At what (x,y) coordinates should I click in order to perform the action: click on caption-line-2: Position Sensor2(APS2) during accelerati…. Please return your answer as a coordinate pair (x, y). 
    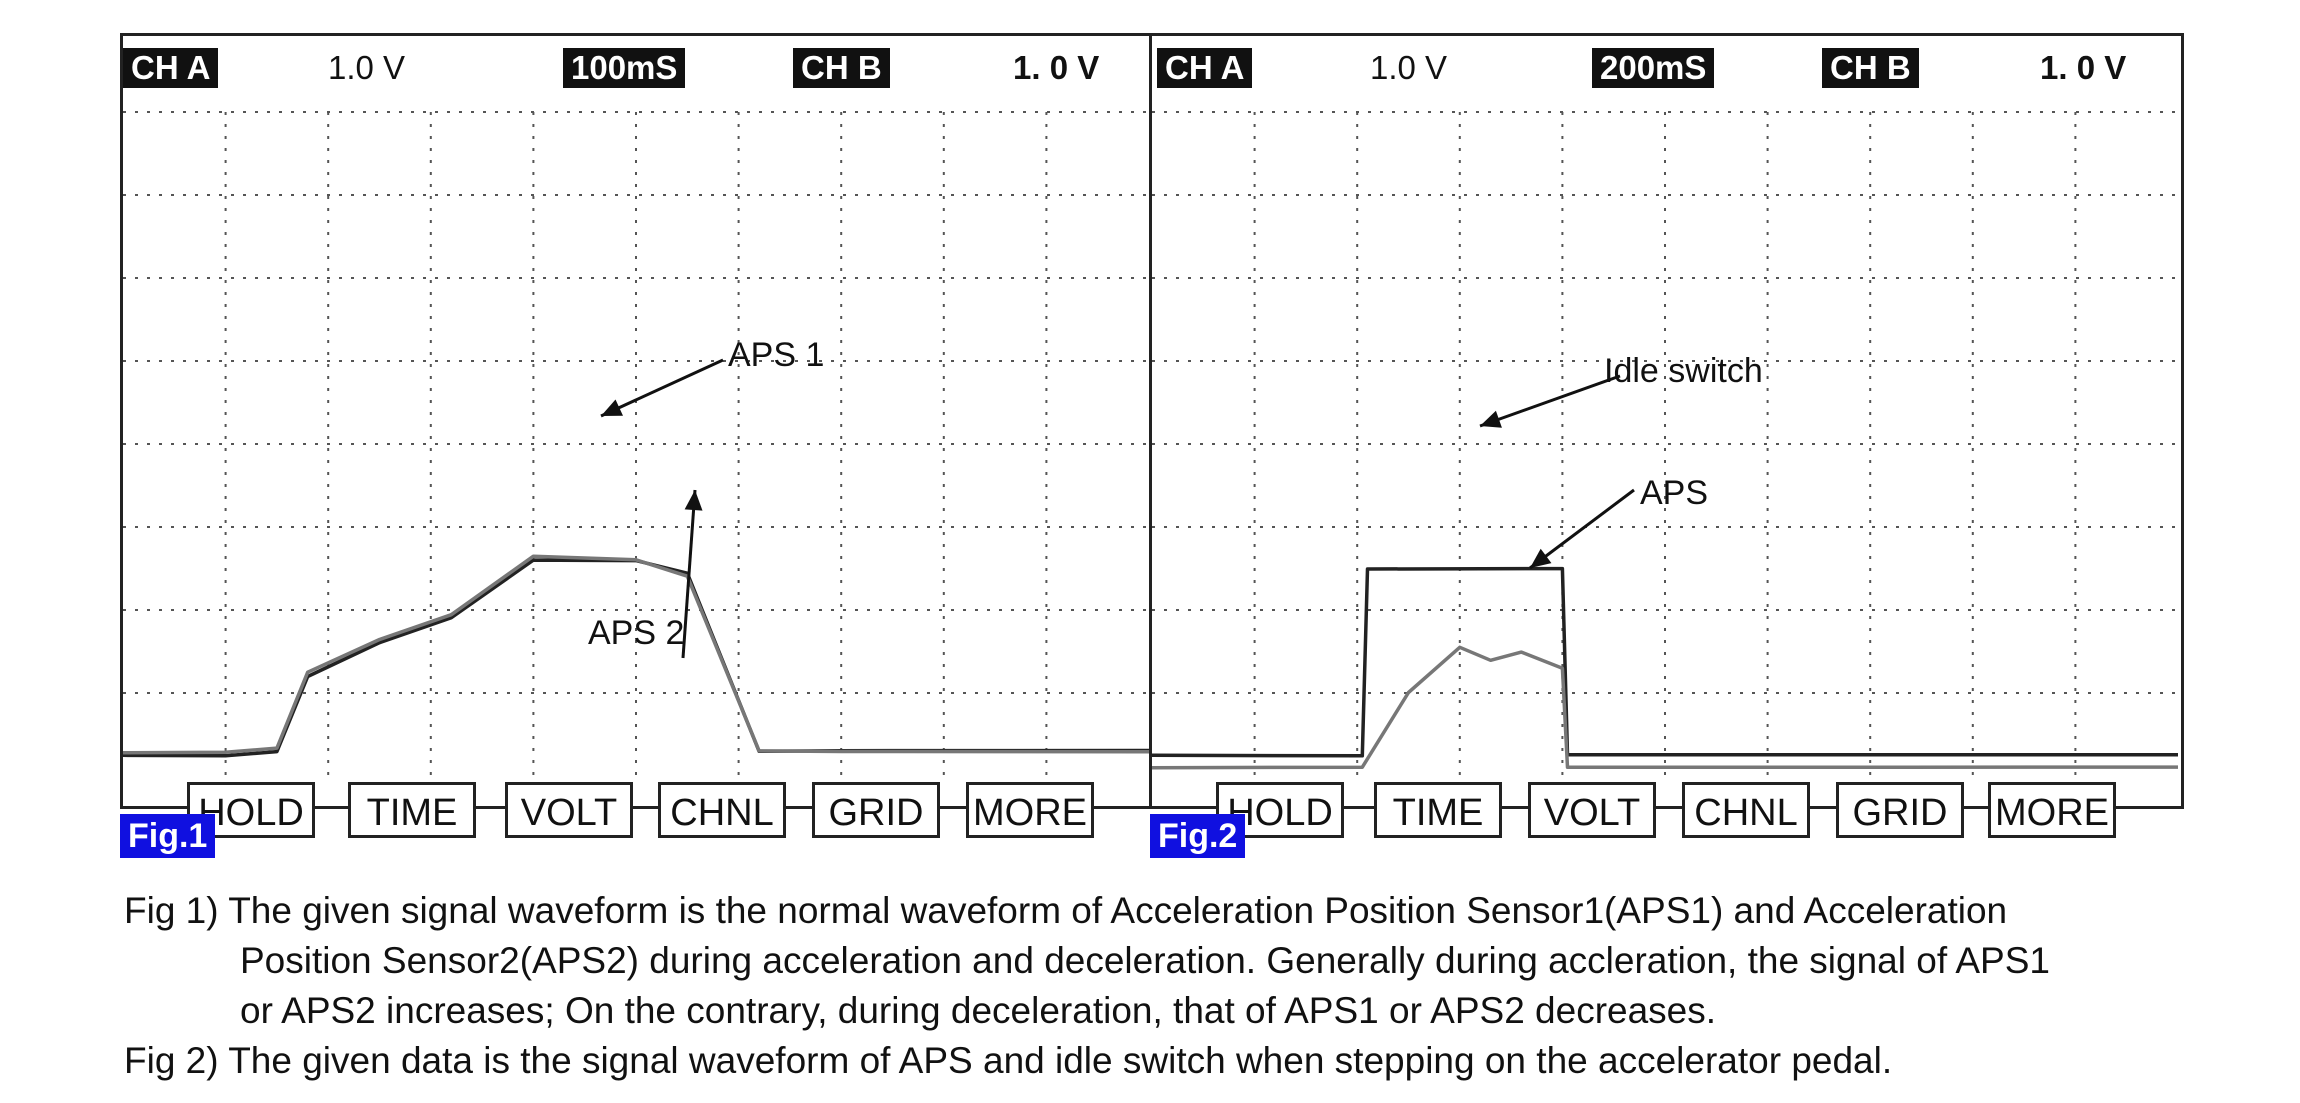
    Looking at the image, I should click on (1145, 960).